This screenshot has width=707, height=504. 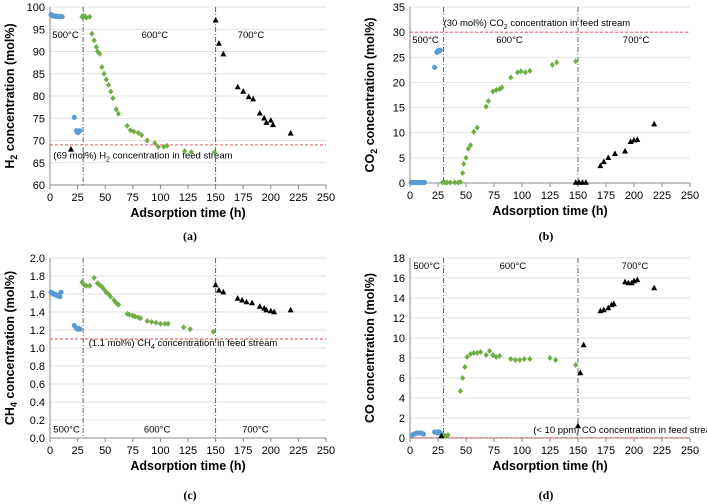 What do you see at coordinates (399, 83) in the screenshot?
I see `y-tick-label: 20` at bounding box center [399, 83].